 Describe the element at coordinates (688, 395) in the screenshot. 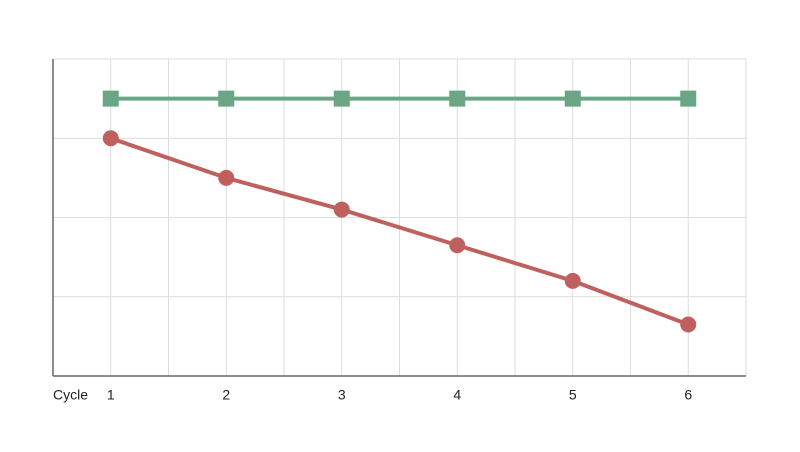

I see `x-tick-label: 6` at that location.